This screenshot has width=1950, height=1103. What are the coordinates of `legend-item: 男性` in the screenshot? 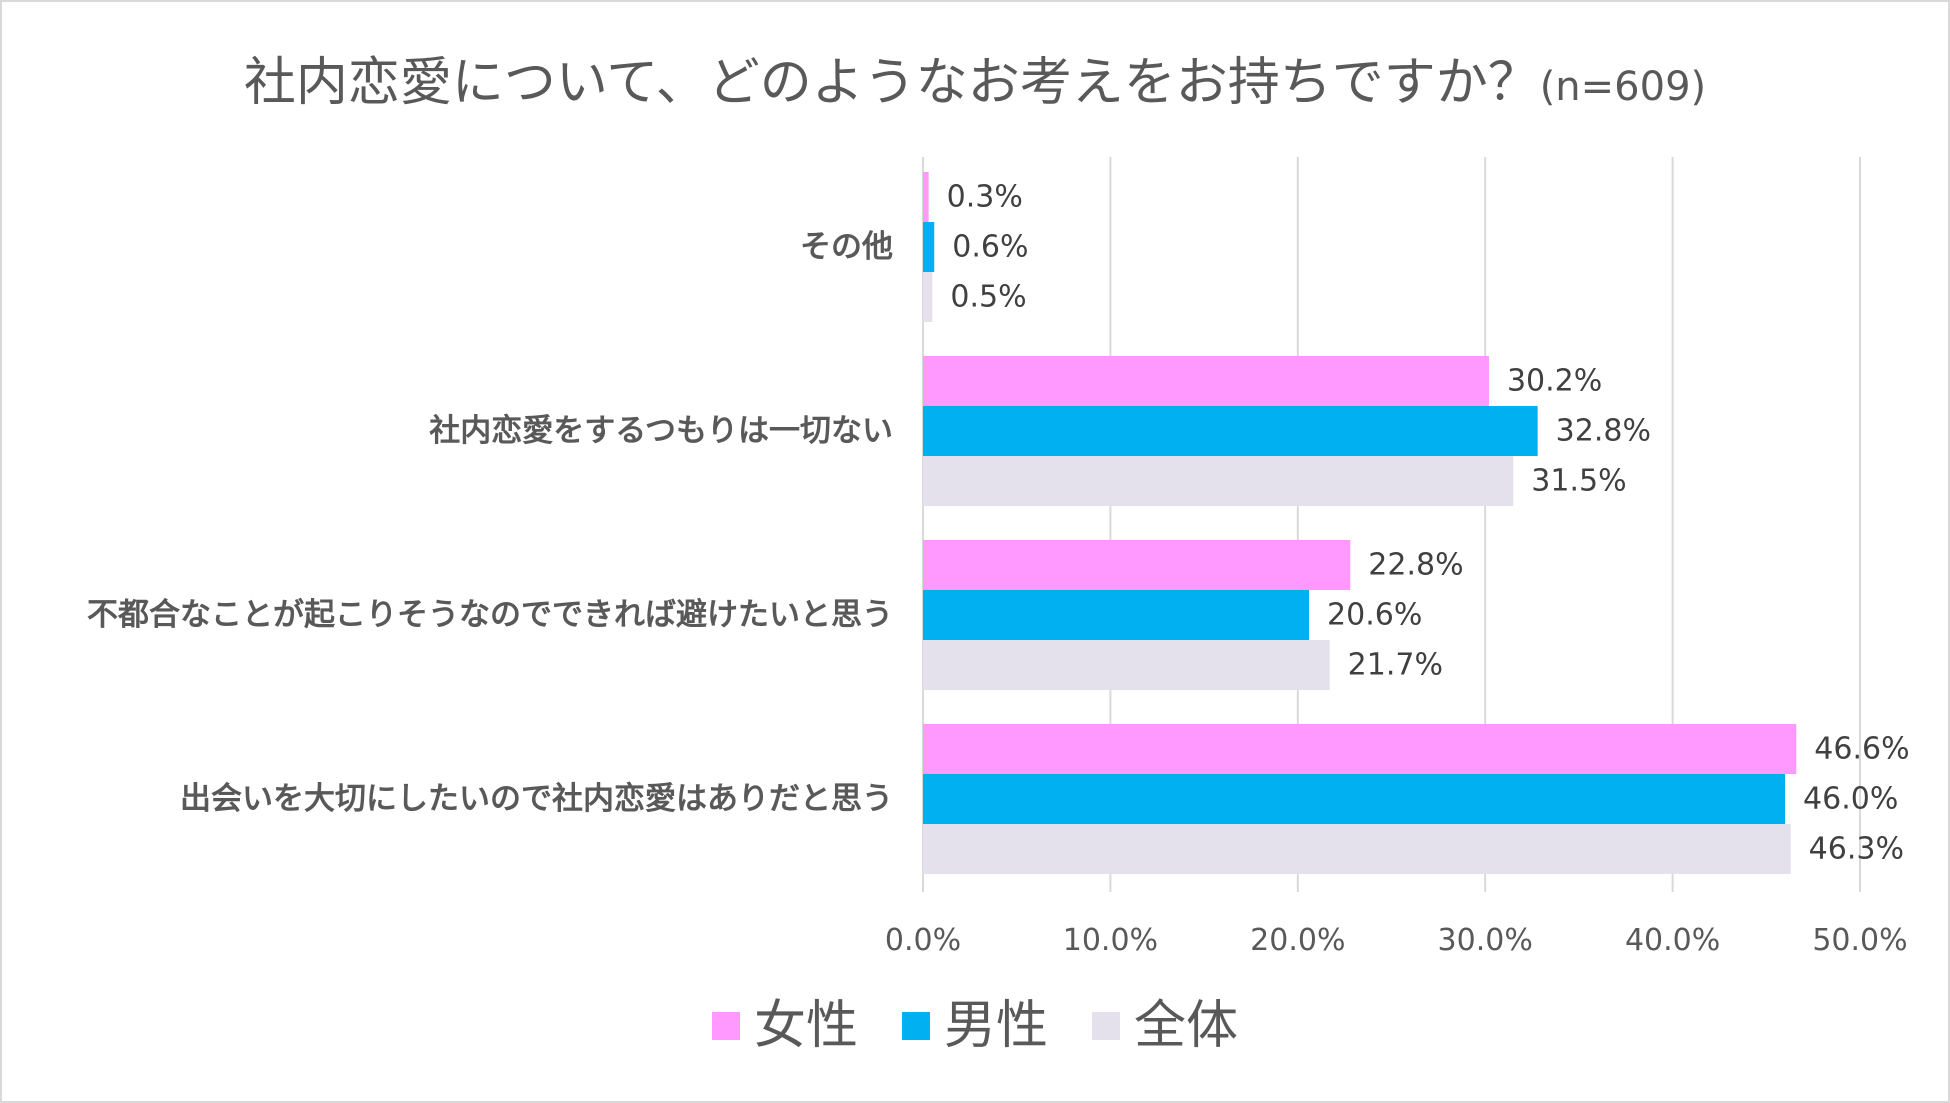 It's located at (974, 1026).